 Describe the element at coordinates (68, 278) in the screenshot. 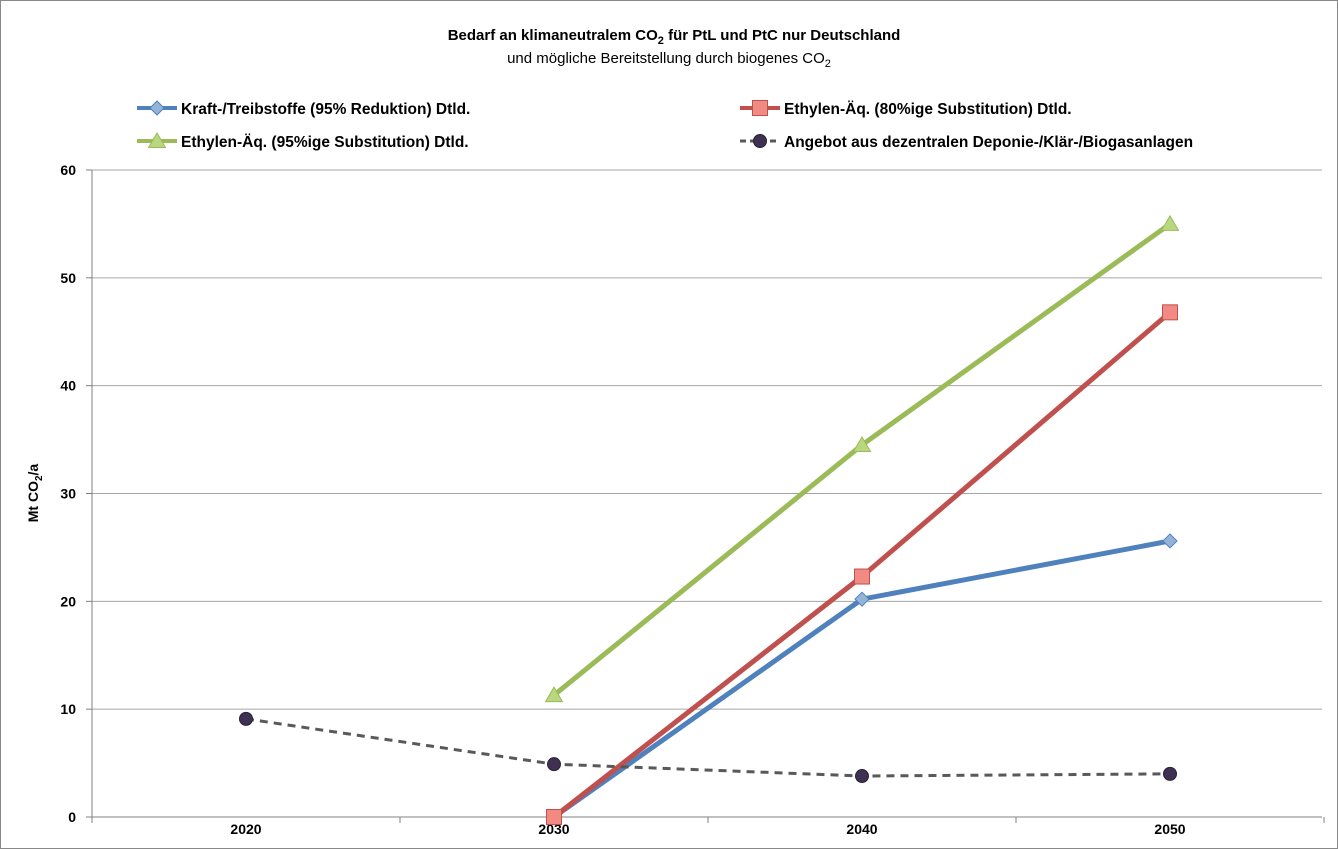

I see `y-tick-label: 50` at that location.